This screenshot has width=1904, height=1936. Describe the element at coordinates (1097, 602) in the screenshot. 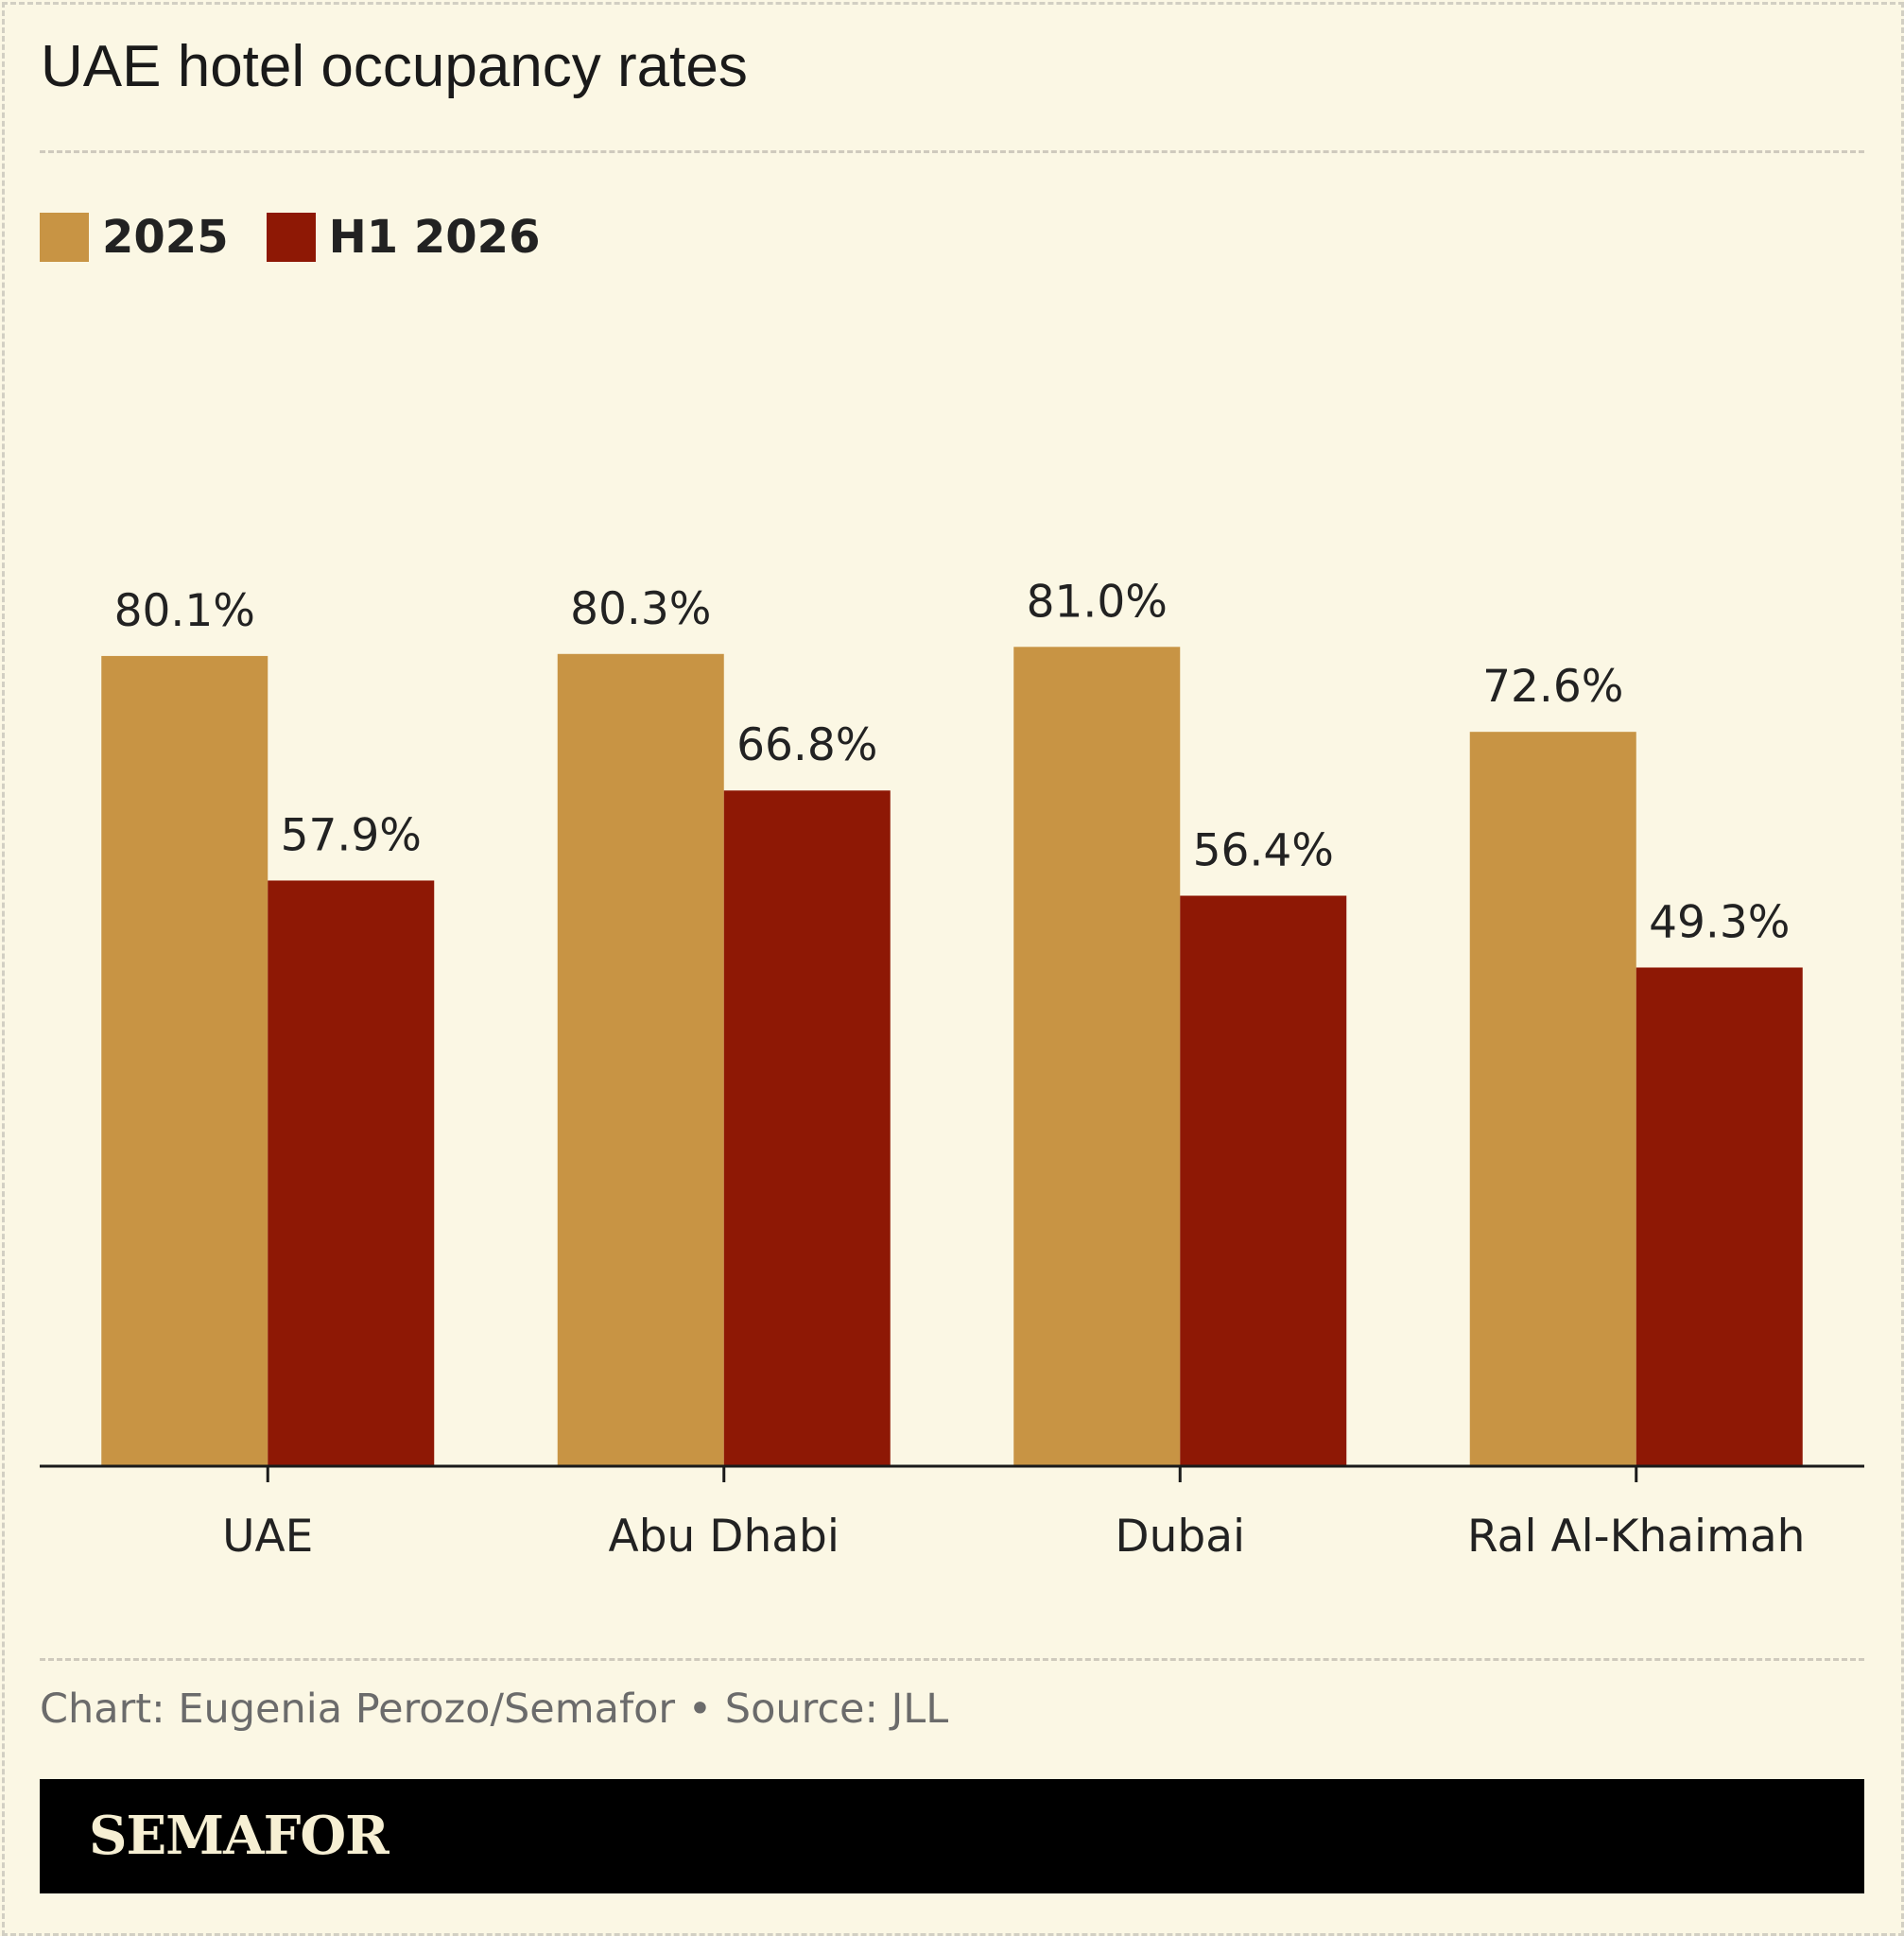

I see `data-label-2025-2: 81.0%` at that location.